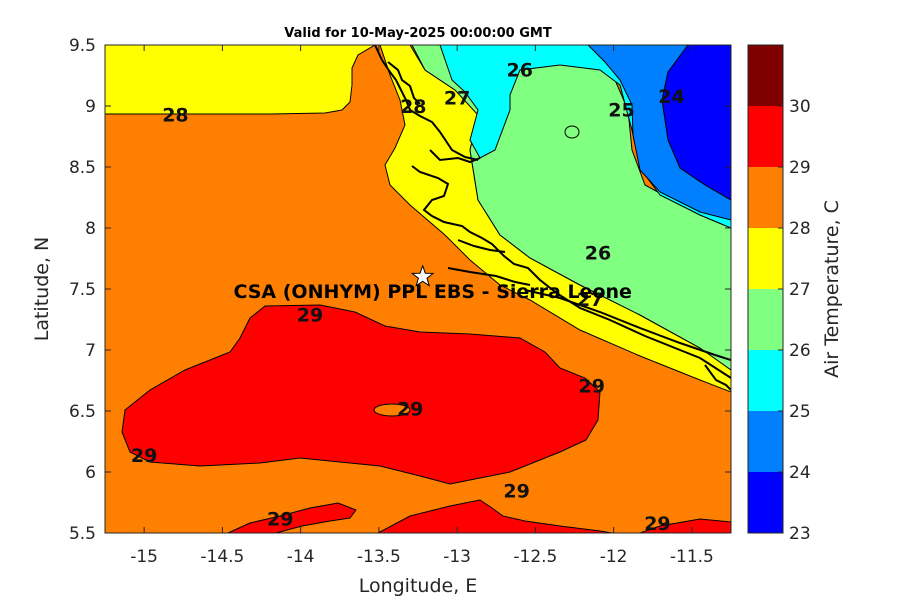 This screenshot has width=900, height=600. I want to click on x-tick-label: -13, so click(457, 557).